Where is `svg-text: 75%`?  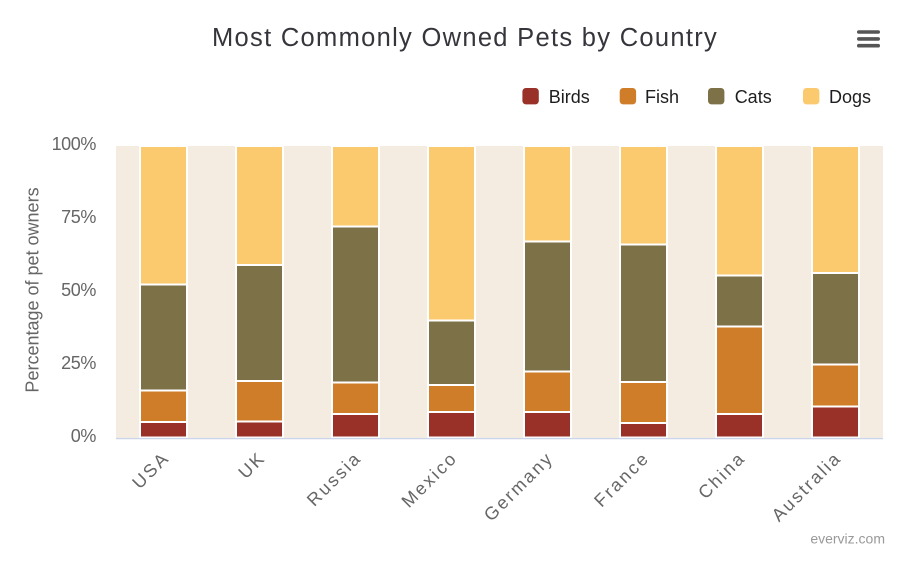 svg-text: 75% is located at coordinates (78, 217).